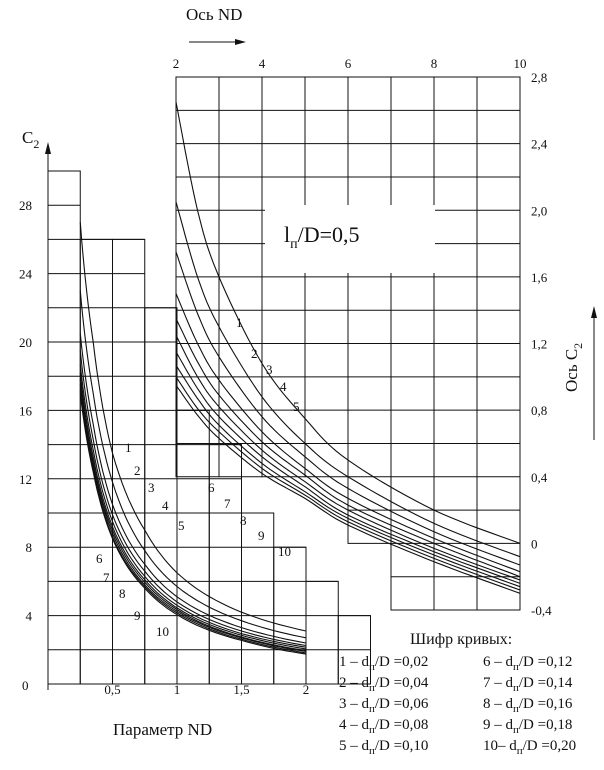  Describe the element at coordinates (165, 505) in the screenshot. I see `left-series-label: 4` at that location.